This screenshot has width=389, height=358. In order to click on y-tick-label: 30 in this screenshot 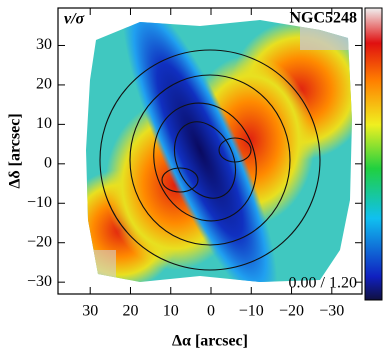, I will do `click(44, 44)`.